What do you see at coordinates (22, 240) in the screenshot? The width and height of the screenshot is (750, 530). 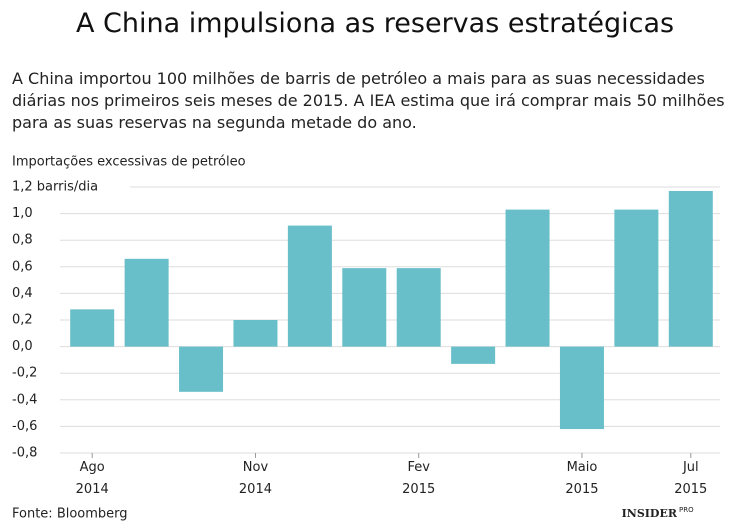 I see `y-tick-label: 0,8` at bounding box center [22, 240].